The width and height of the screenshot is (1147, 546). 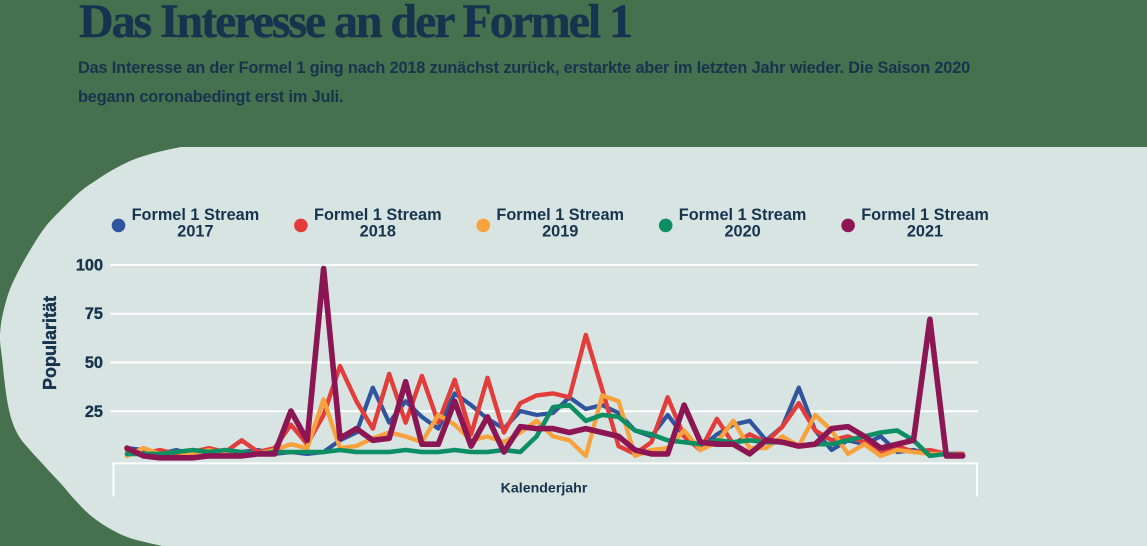 I want to click on svg-text: 2019, so click(x=560, y=231).